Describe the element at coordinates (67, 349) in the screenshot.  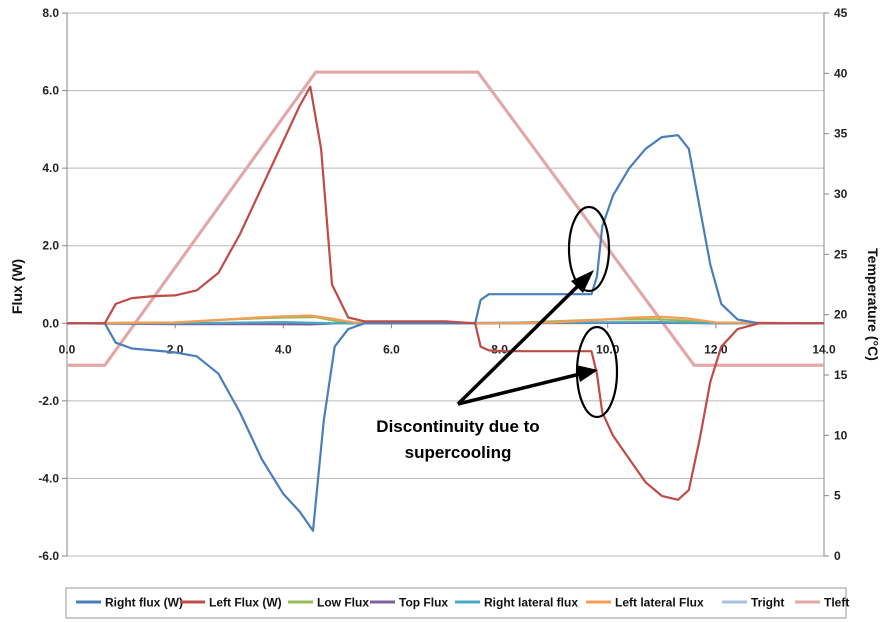
I see `x-tick-label-0: 0.0` at that location.